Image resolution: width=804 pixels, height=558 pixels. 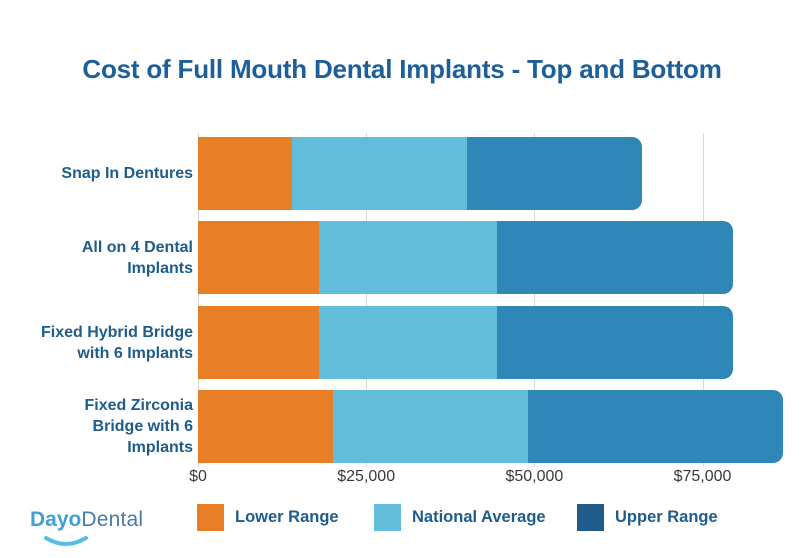 What do you see at coordinates (534, 476) in the screenshot?
I see `x-tick-label: $50,000` at bounding box center [534, 476].